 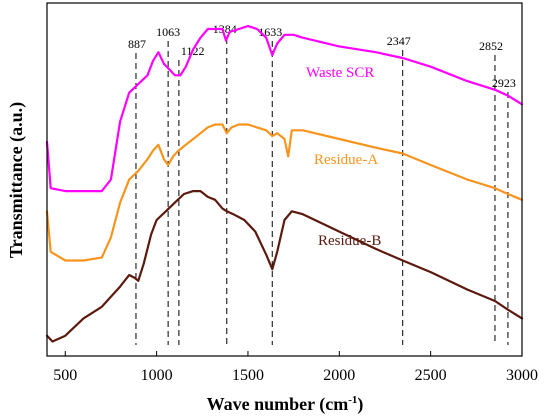 What do you see at coordinates (65, 375) in the screenshot?
I see `x-tick-label: 500` at bounding box center [65, 375].